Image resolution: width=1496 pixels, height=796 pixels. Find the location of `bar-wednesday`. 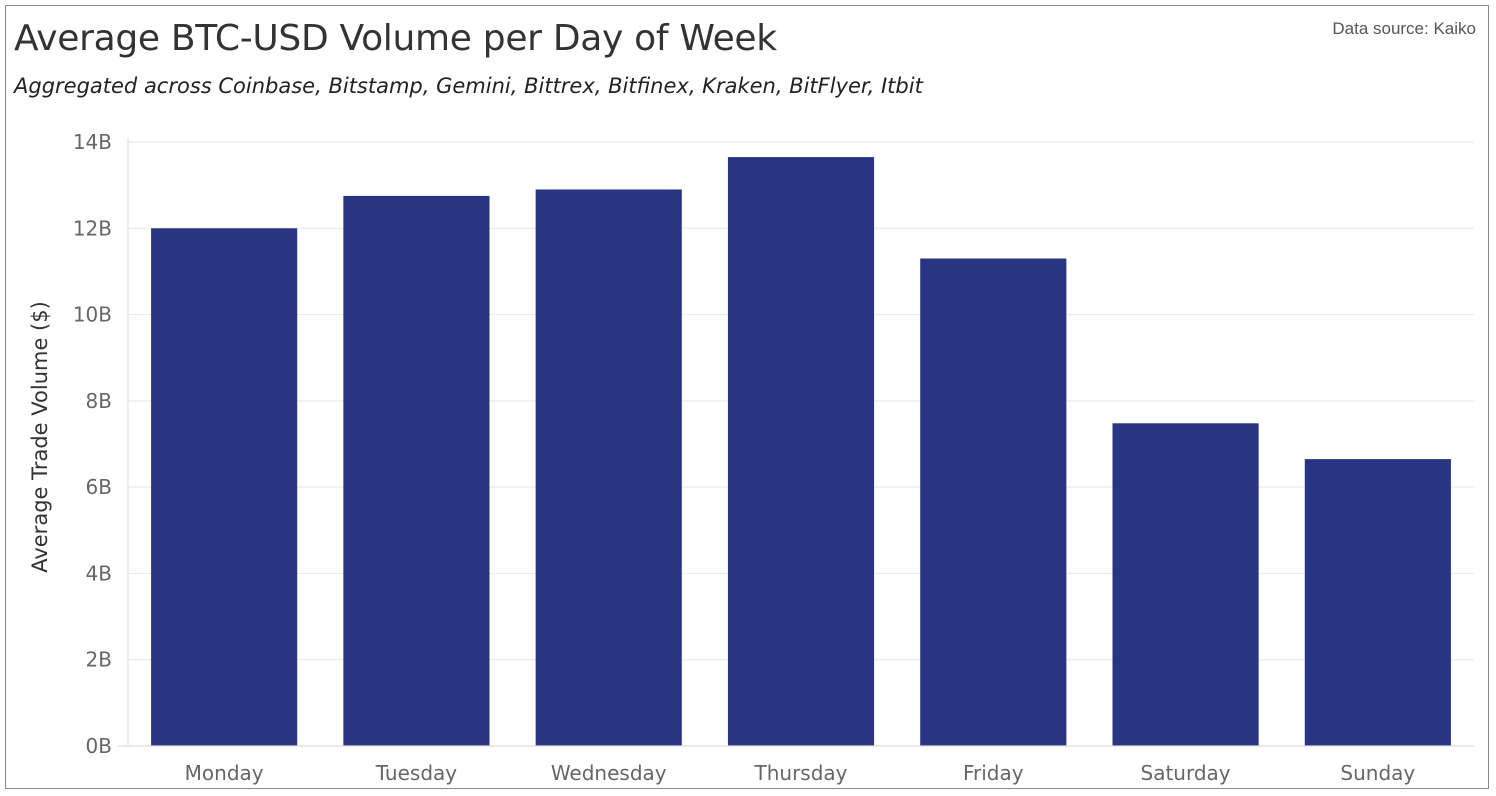

bar-wednesday is located at coordinates (608, 467).